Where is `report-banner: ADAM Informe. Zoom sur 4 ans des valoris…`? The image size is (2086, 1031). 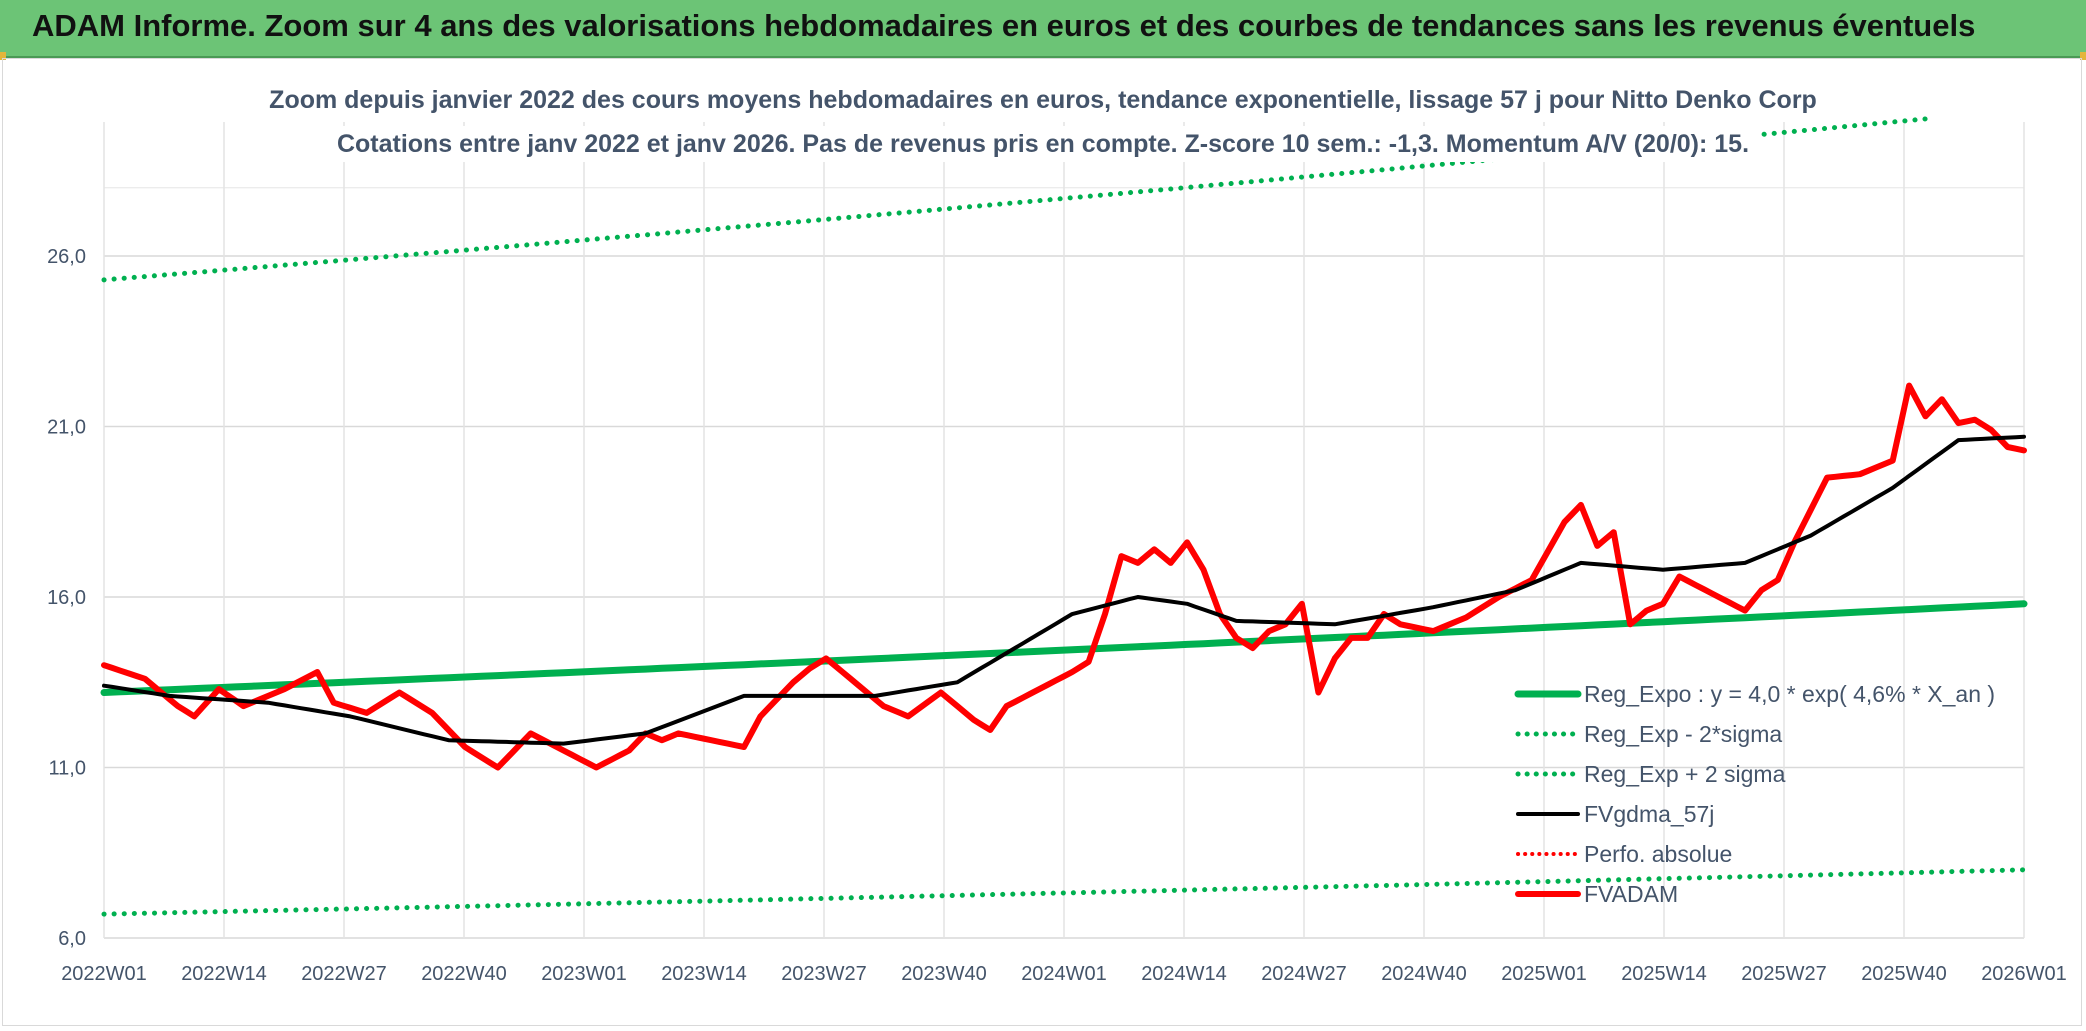 report-banner: ADAM Informe. Zoom sur 4 ans des valoris… is located at coordinates (1043, 29).